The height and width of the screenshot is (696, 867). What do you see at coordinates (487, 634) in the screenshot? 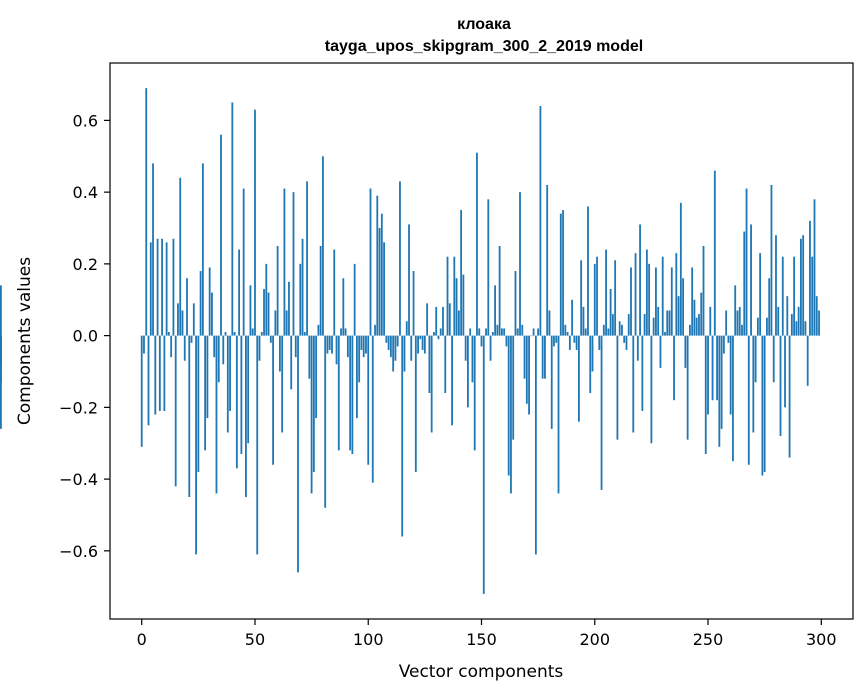
I see `x-axis: 0 50 100 150 200 250 300` at bounding box center [487, 634].